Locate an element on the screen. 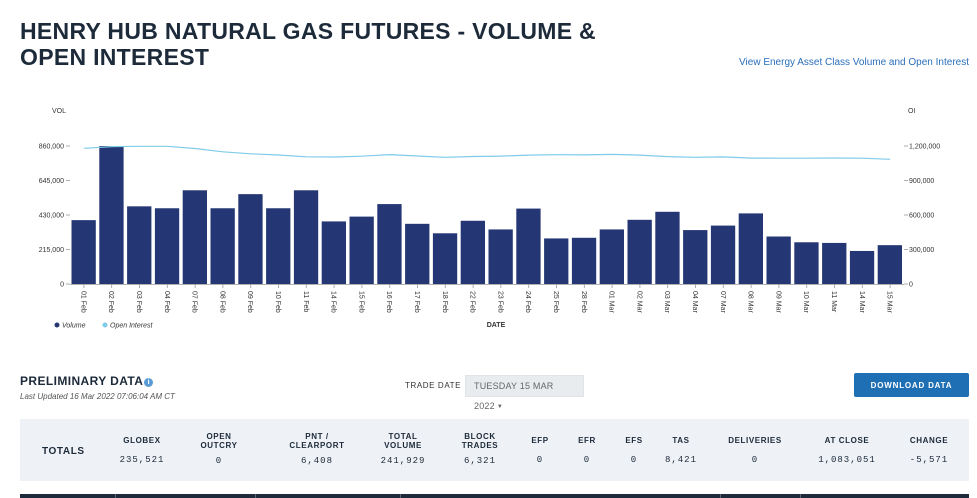  x-tick-label: 07 Mar is located at coordinates (722, 302).